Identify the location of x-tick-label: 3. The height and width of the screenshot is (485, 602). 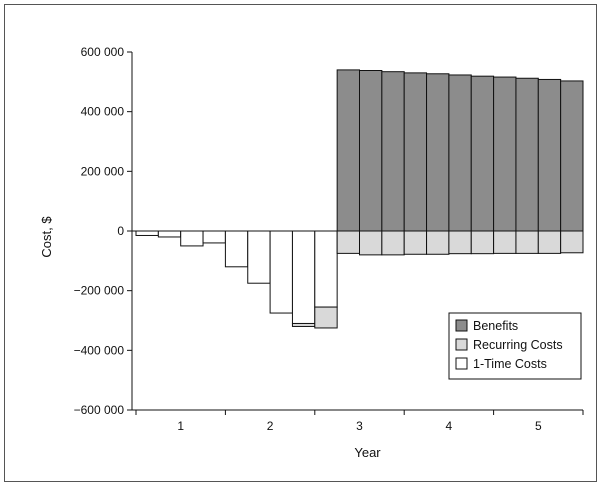
(359, 426).